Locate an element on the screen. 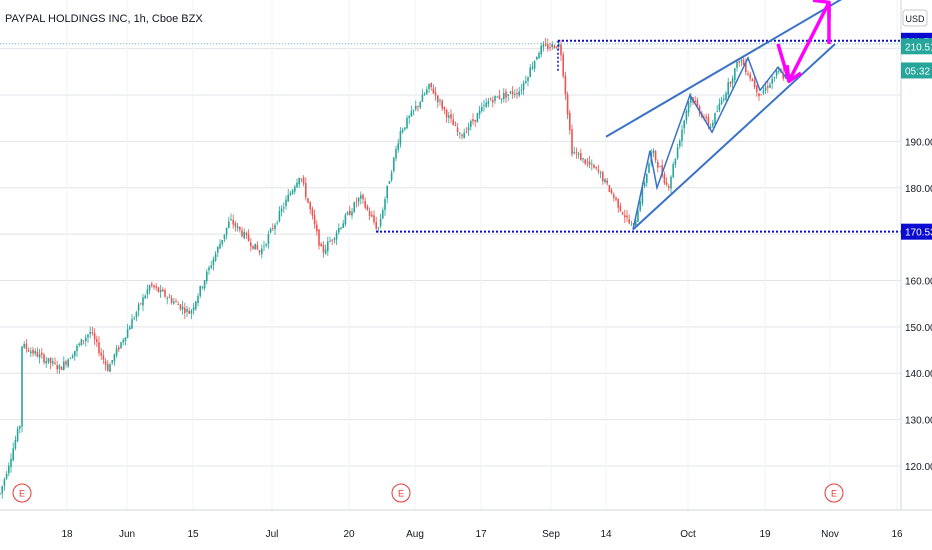 Image resolution: width=932 pixels, height=550 pixels. time-axis is located at coordinates (466, 530).